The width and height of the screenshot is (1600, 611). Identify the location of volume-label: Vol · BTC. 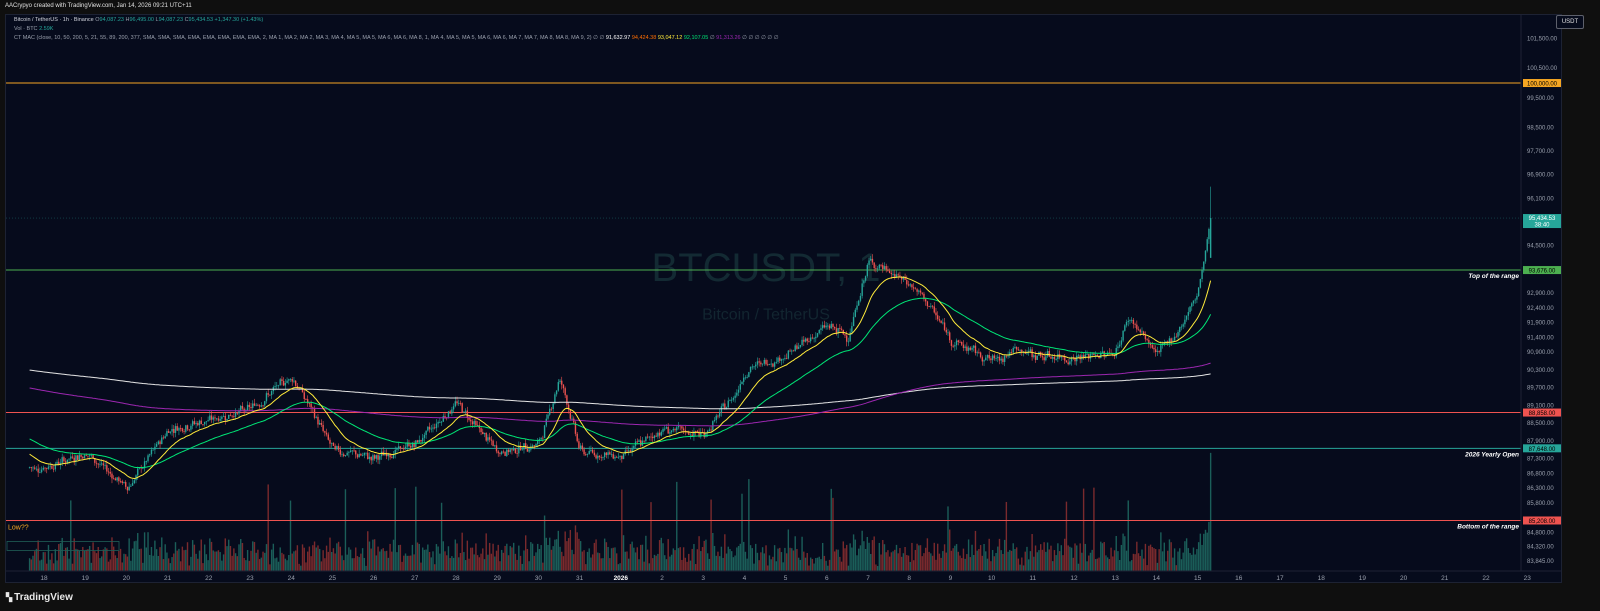
(26, 29).